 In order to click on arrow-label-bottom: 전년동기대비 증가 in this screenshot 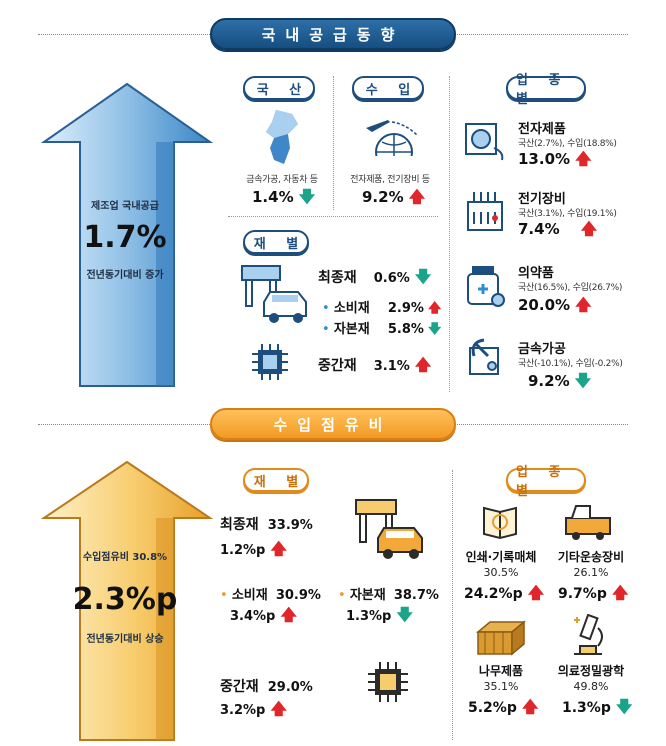, I will do `click(125, 275)`.